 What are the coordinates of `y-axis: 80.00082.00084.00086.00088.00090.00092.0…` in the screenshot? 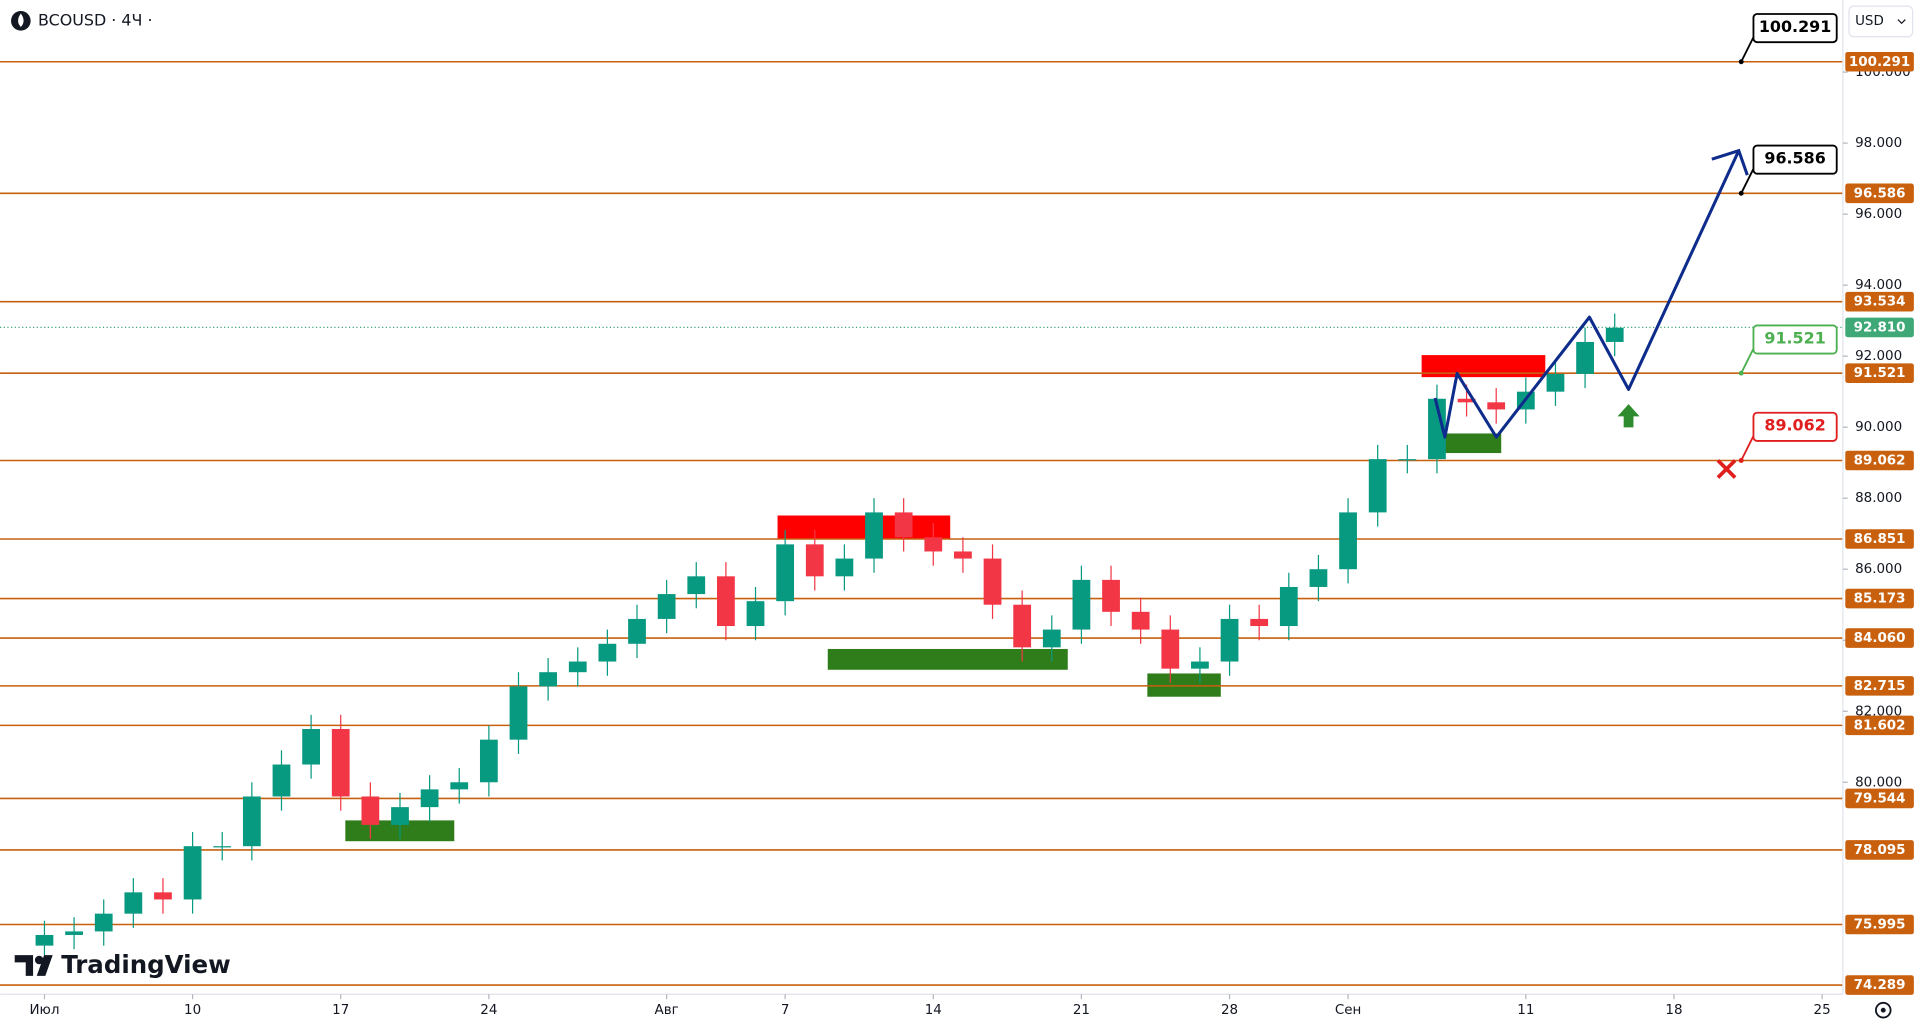 It's located at (1878, 523).